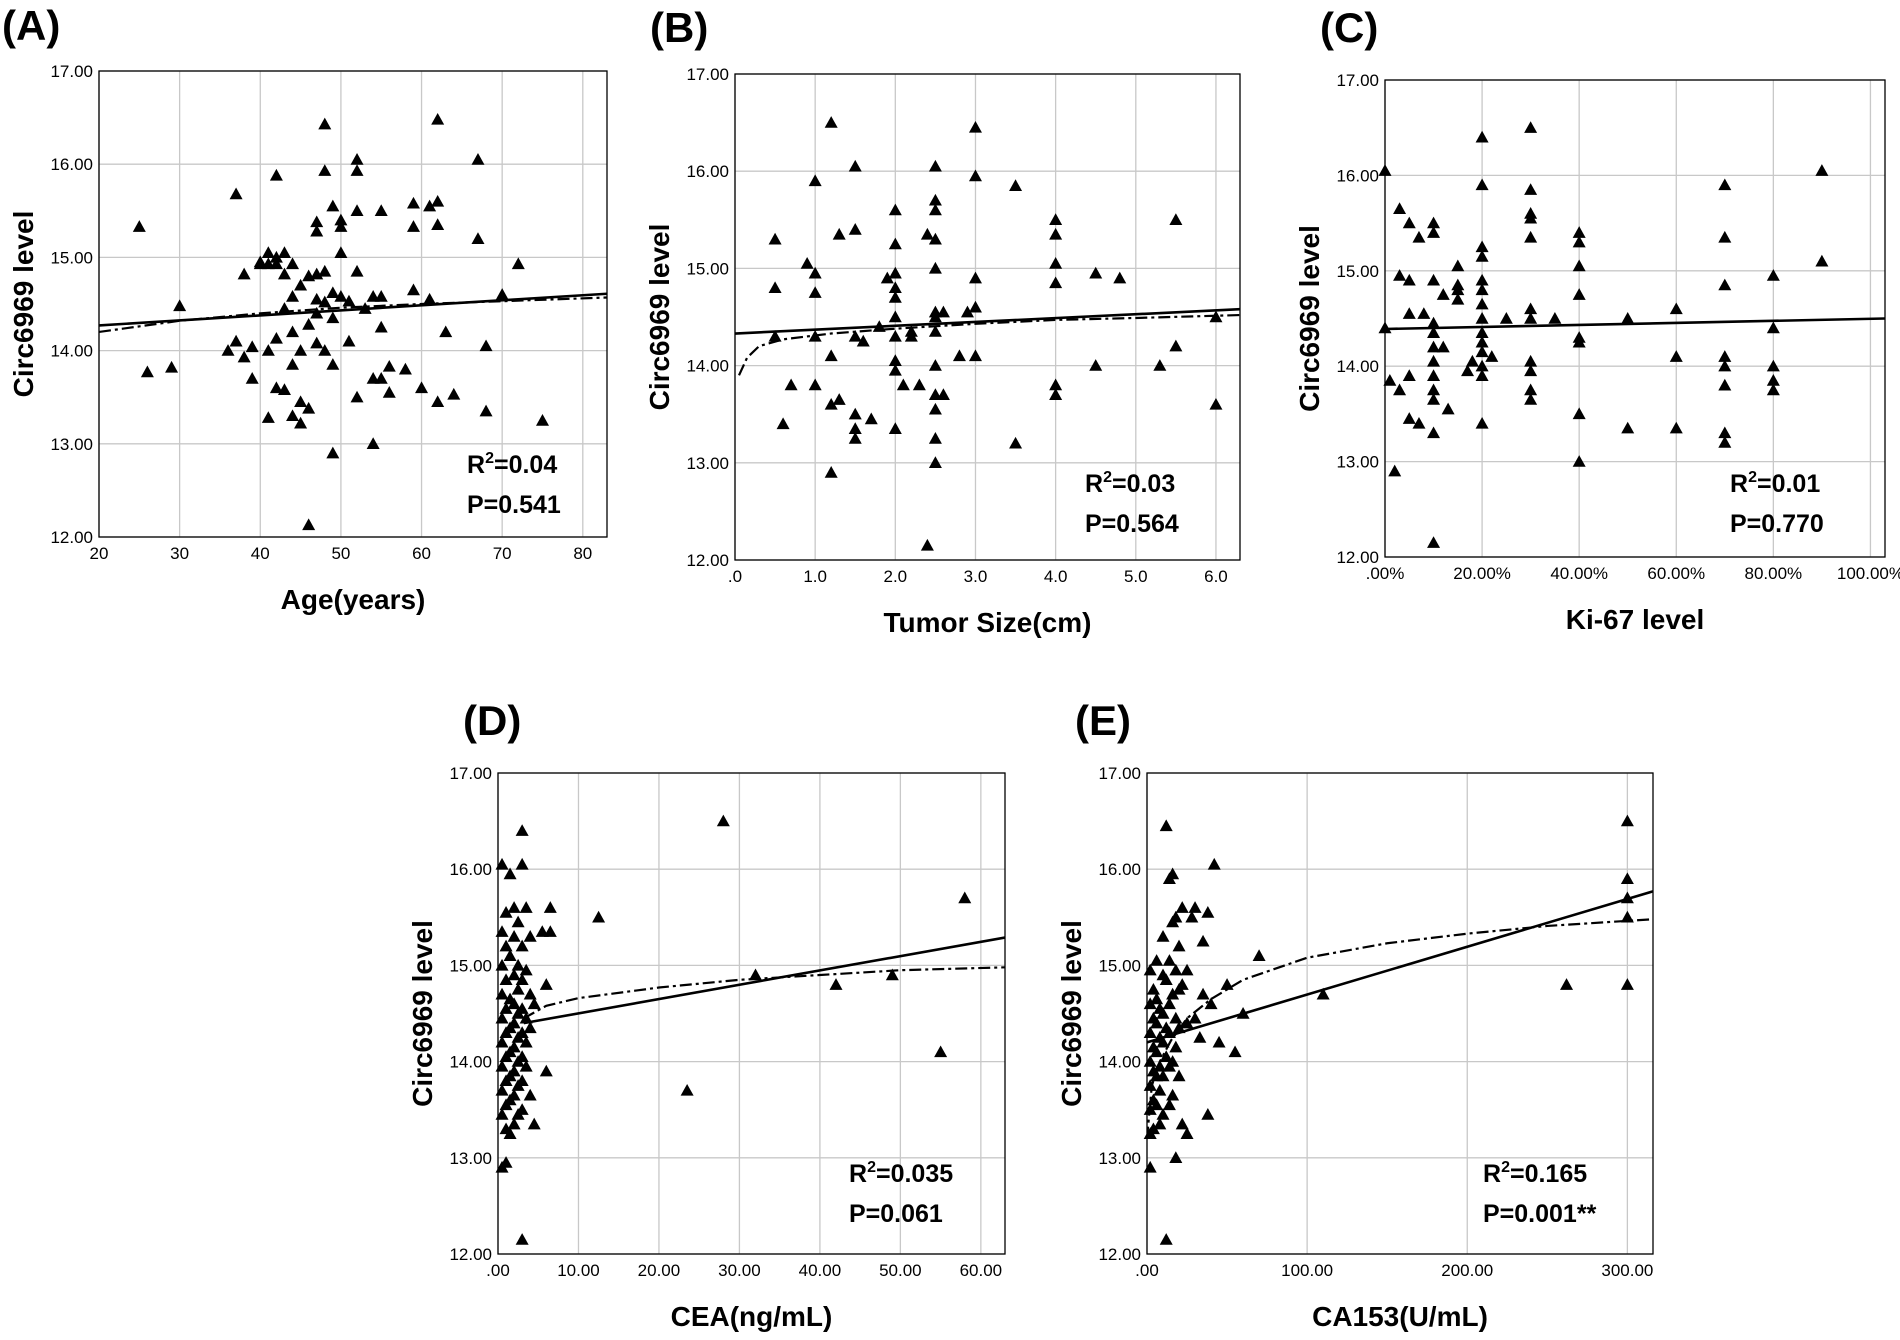 The width and height of the screenshot is (1900, 1340). Describe the element at coordinates (1349, 27) in the screenshot. I see `panel-c-letter: (C)` at that location.